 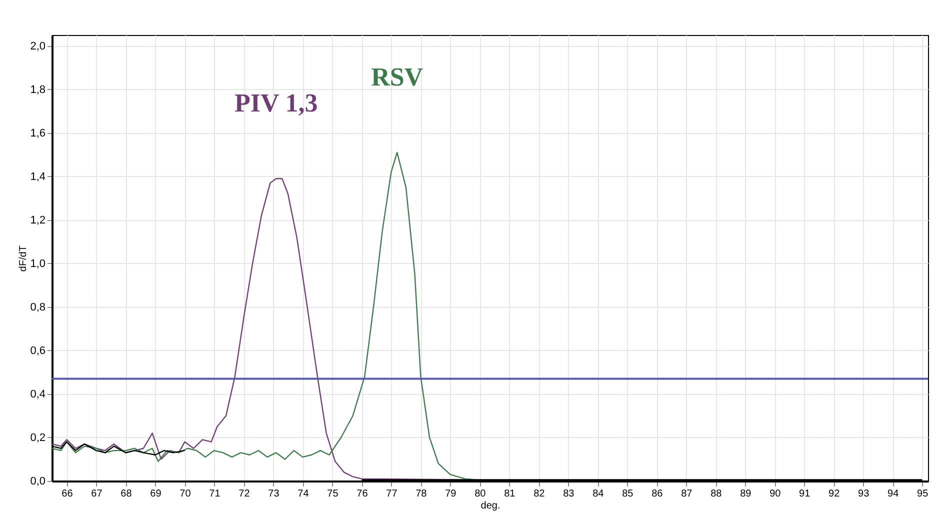 What do you see at coordinates (38, 438) in the screenshot?
I see `y-tick-label: 0,2` at bounding box center [38, 438].